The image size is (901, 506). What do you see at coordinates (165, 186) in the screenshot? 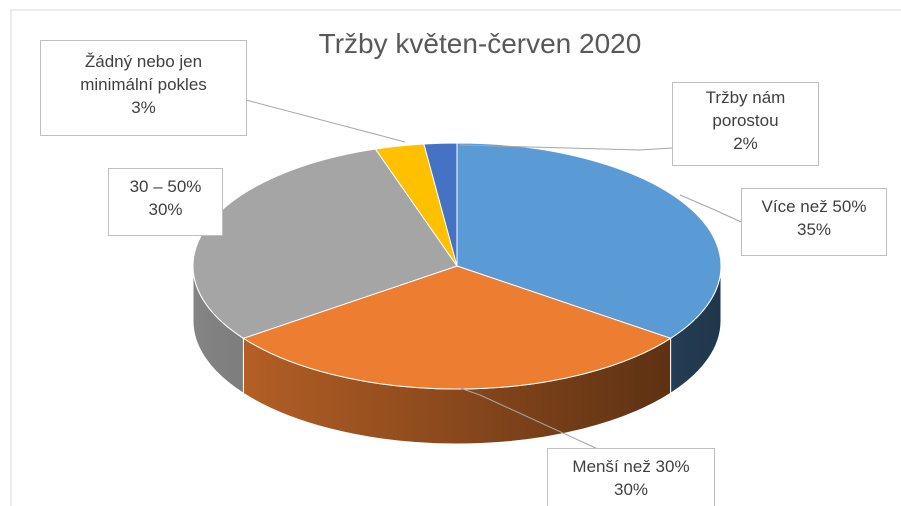
I see `label-category: 30 – 50%` at bounding box center [165, 186].